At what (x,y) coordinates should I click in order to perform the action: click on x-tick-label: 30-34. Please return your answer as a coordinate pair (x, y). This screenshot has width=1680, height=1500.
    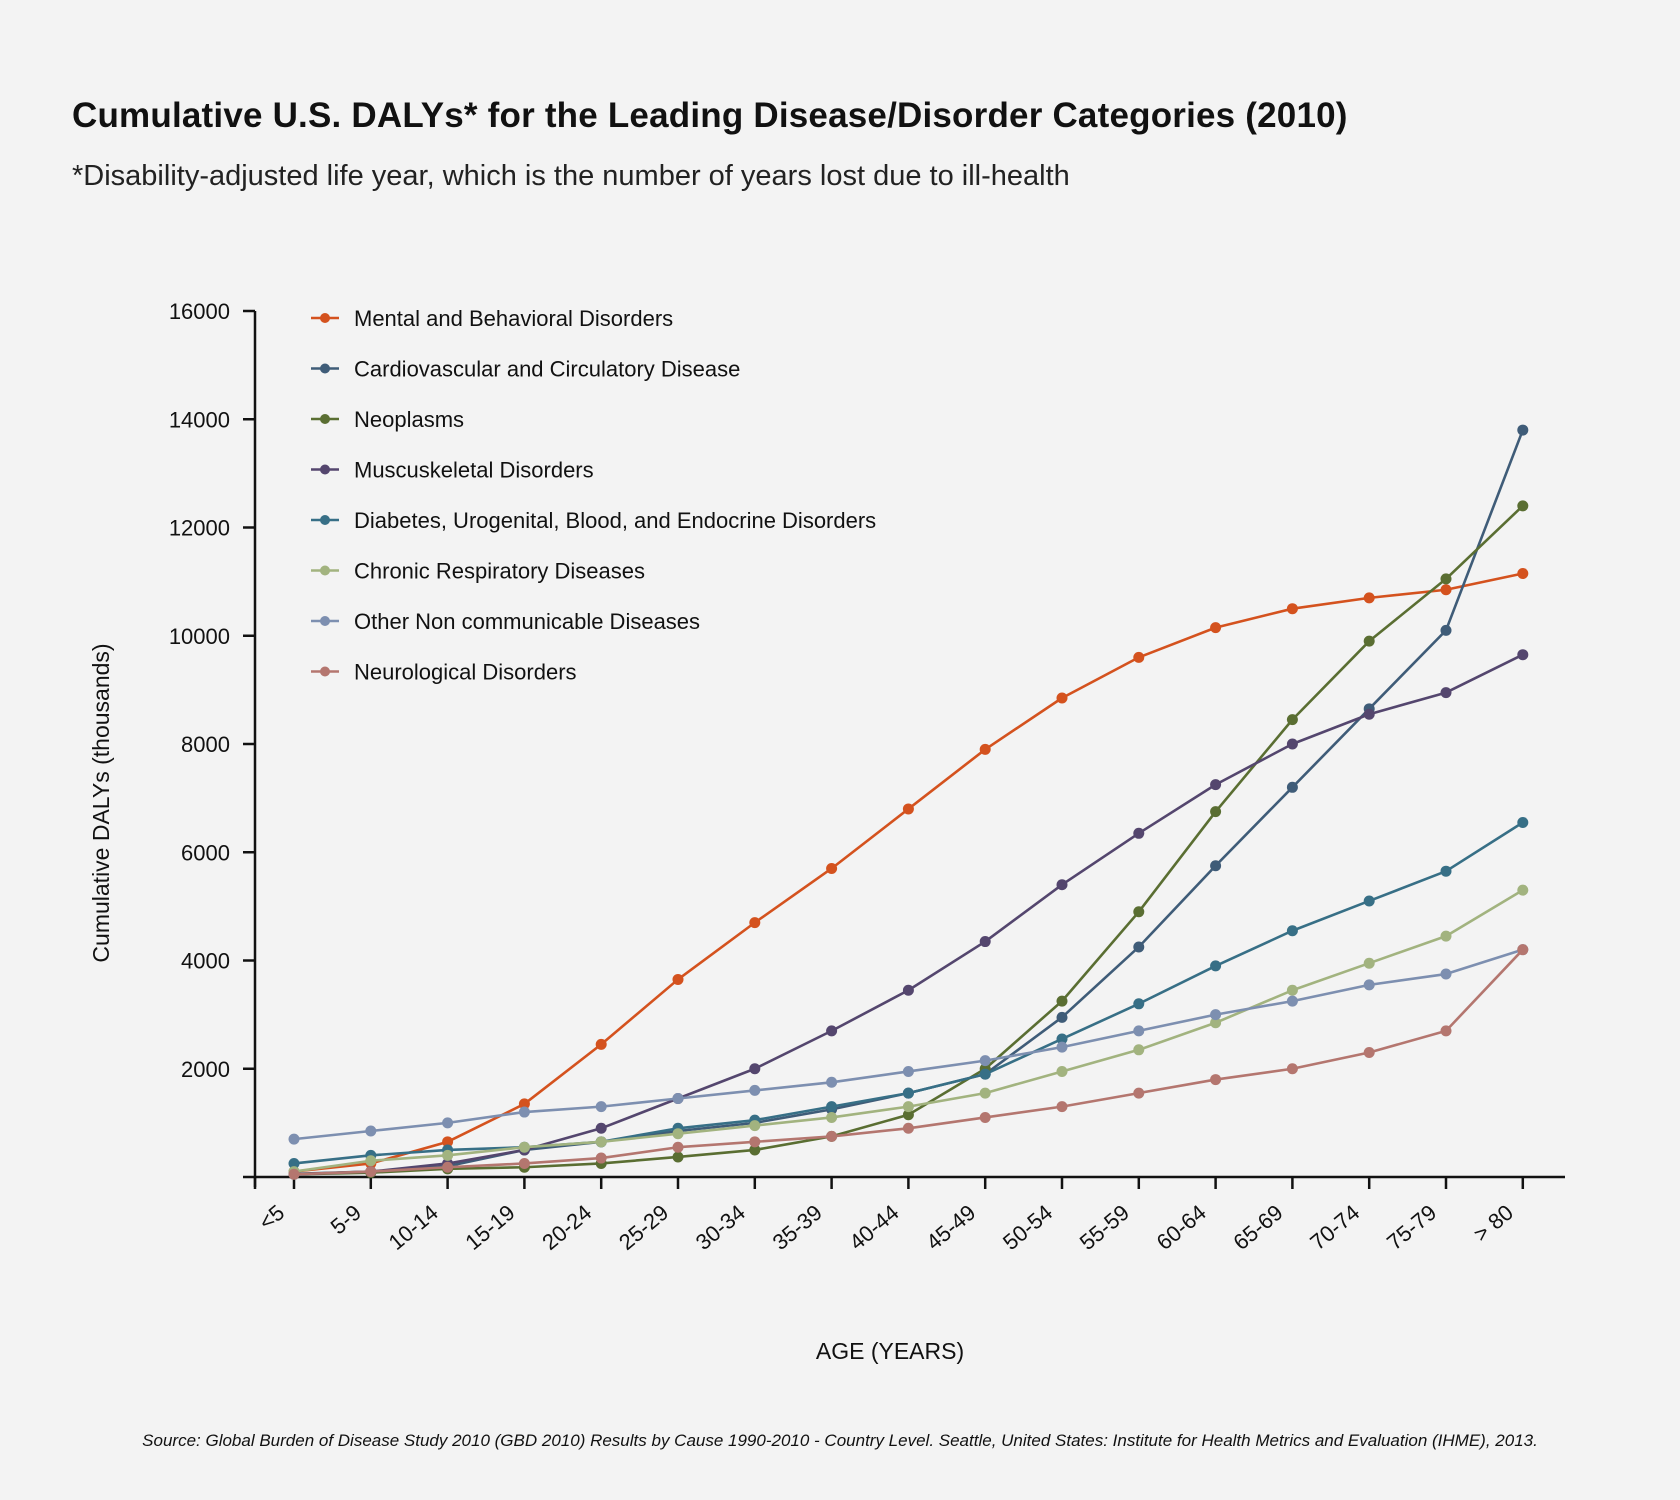
    Looking at the image, I should click on (720, 1227).